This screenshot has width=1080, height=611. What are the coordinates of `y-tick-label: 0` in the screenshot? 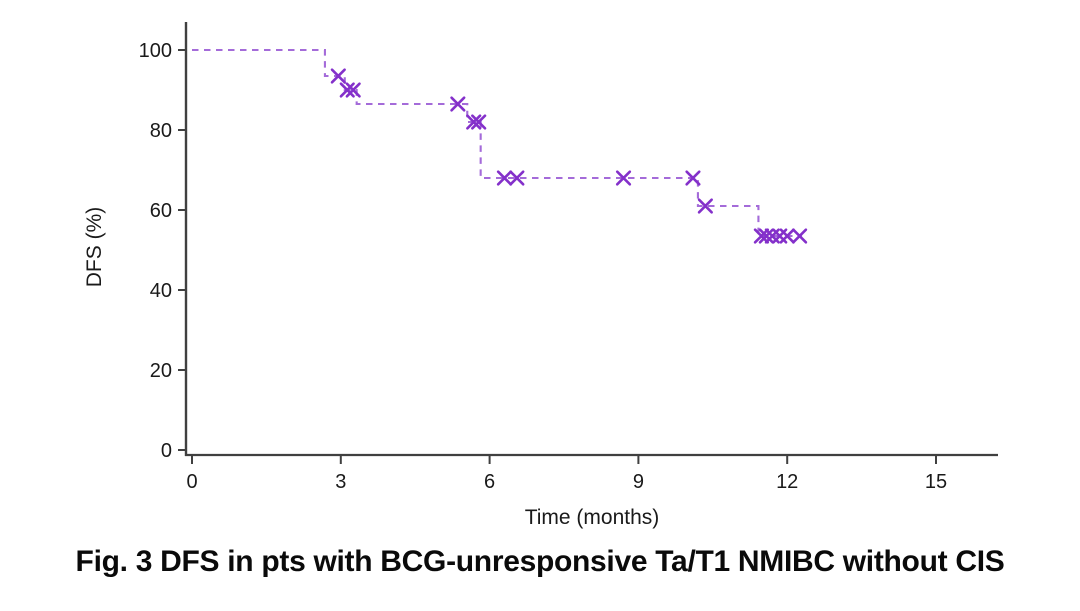 It's located at (166, 451).